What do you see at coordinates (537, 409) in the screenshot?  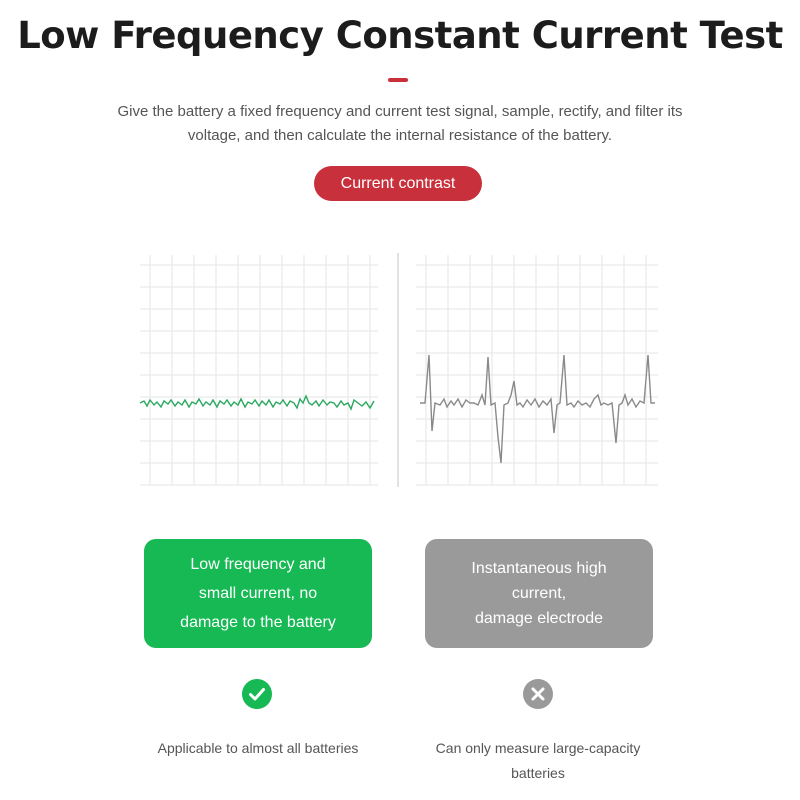 I see `instantaneous-waveform` at bounding box center [537, 409].